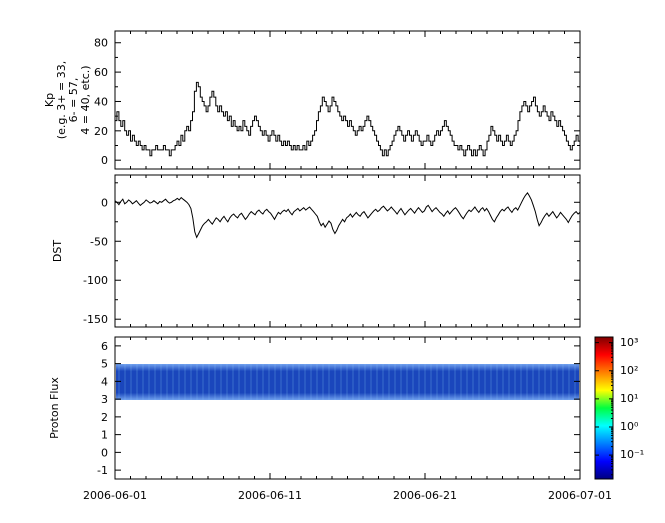  What do you see at coordinates (104, 435) in the screenshot?
I see `proton-flux-ytick-label: 1` at bounding box center [104, 435].